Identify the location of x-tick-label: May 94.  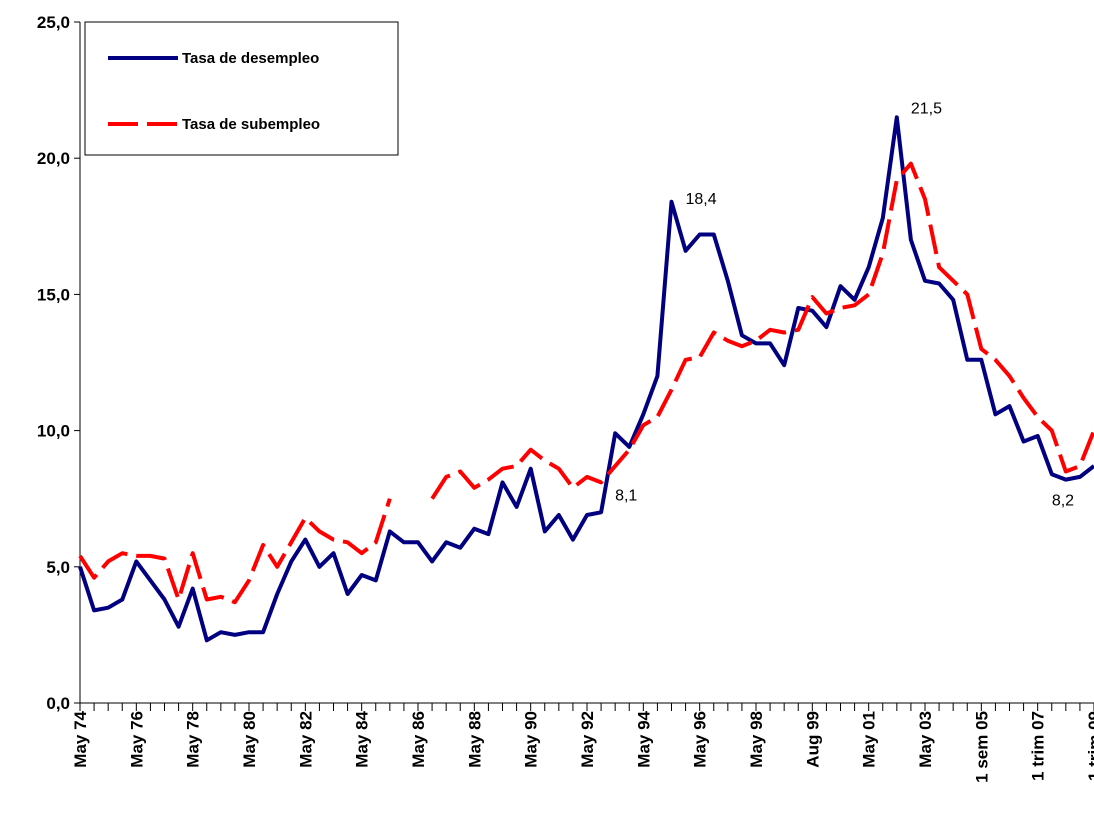
(643, 738).